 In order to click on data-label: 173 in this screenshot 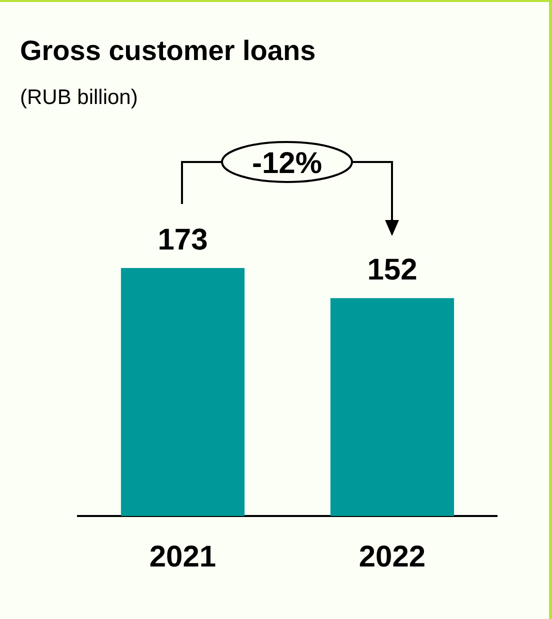, I will do `click(183, 239)`.